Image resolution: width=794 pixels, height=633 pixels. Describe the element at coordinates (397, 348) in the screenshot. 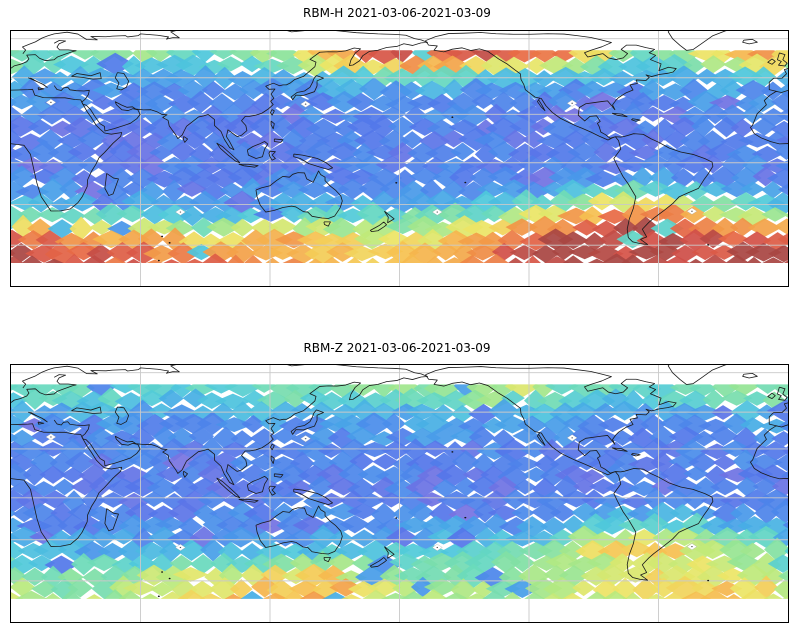

I see `chart-title-rbm-z: RBM-Z 2021-03-06-2021-03-09` at that location.